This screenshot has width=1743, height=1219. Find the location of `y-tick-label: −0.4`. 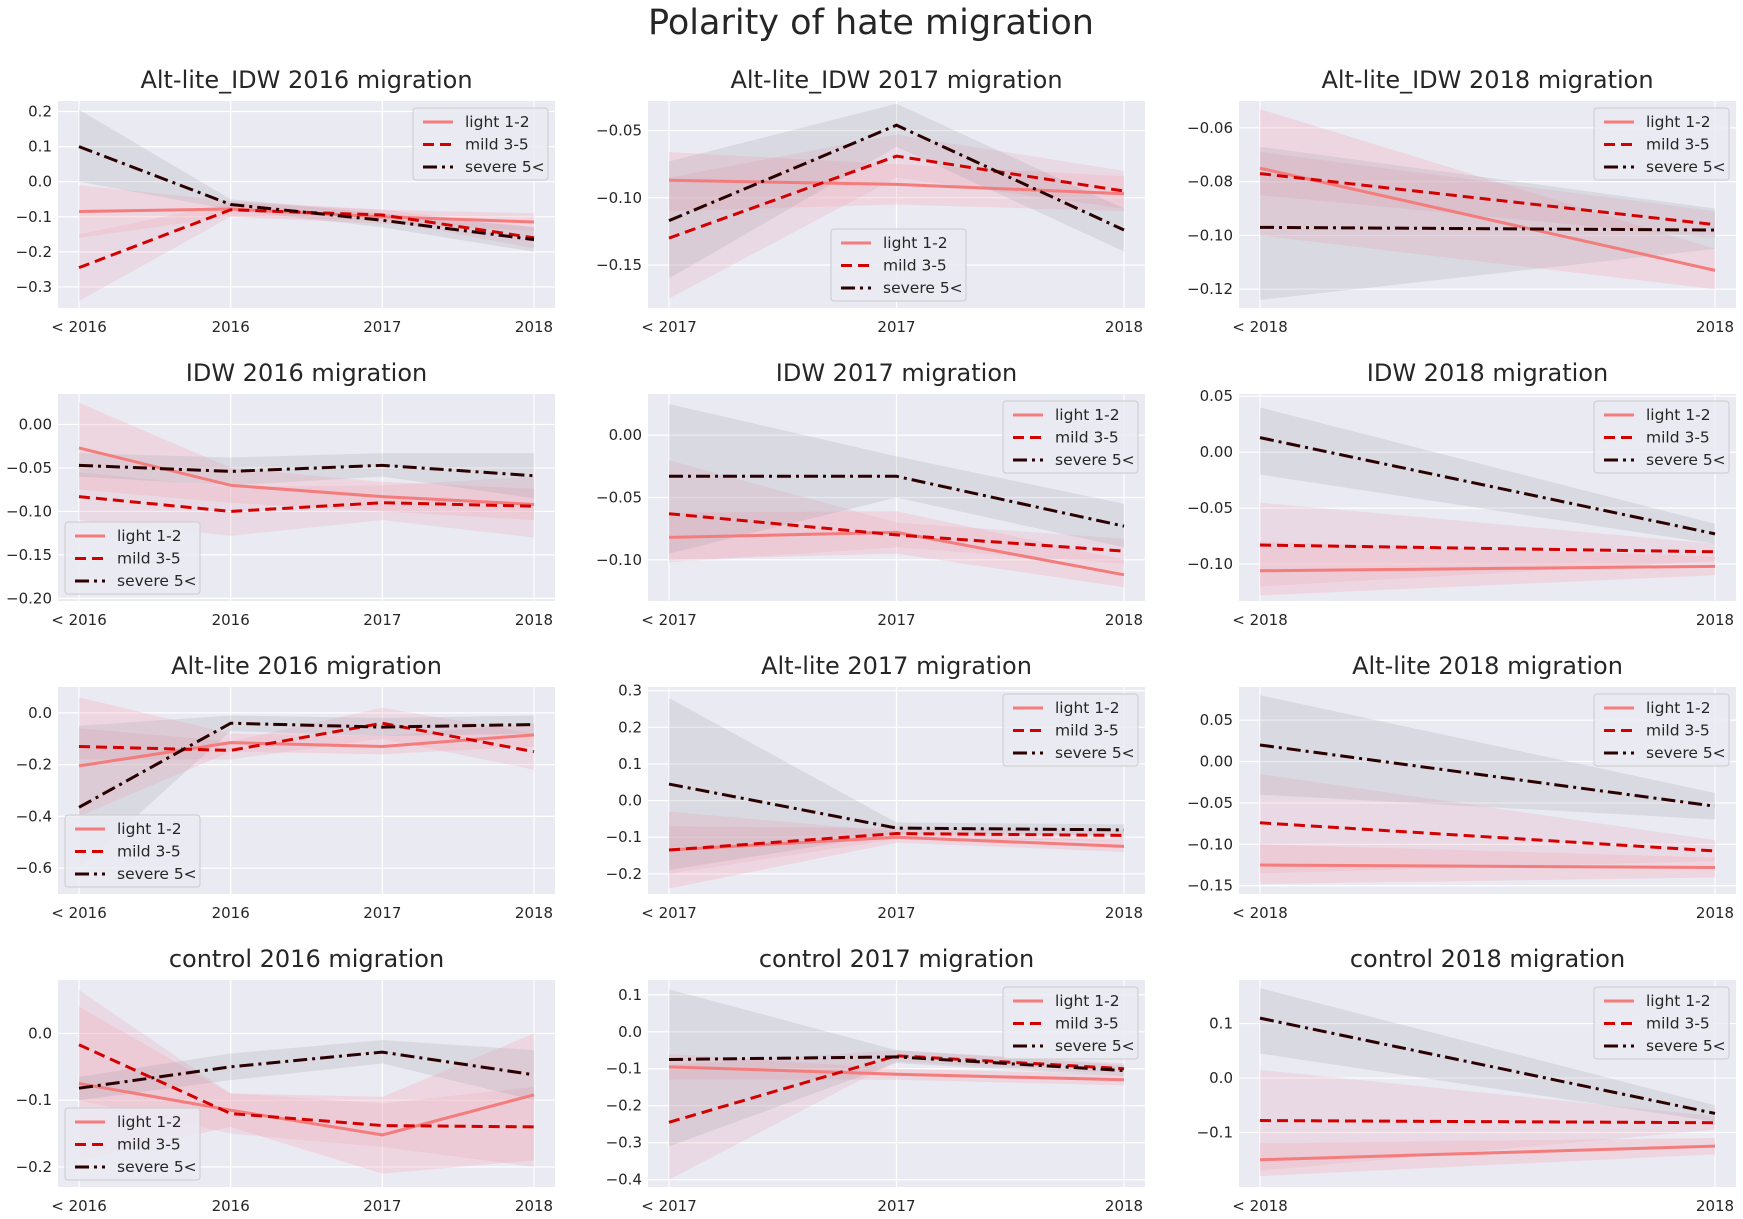

y-tick-label: −0.4 is located at coordinates (624, 1180).